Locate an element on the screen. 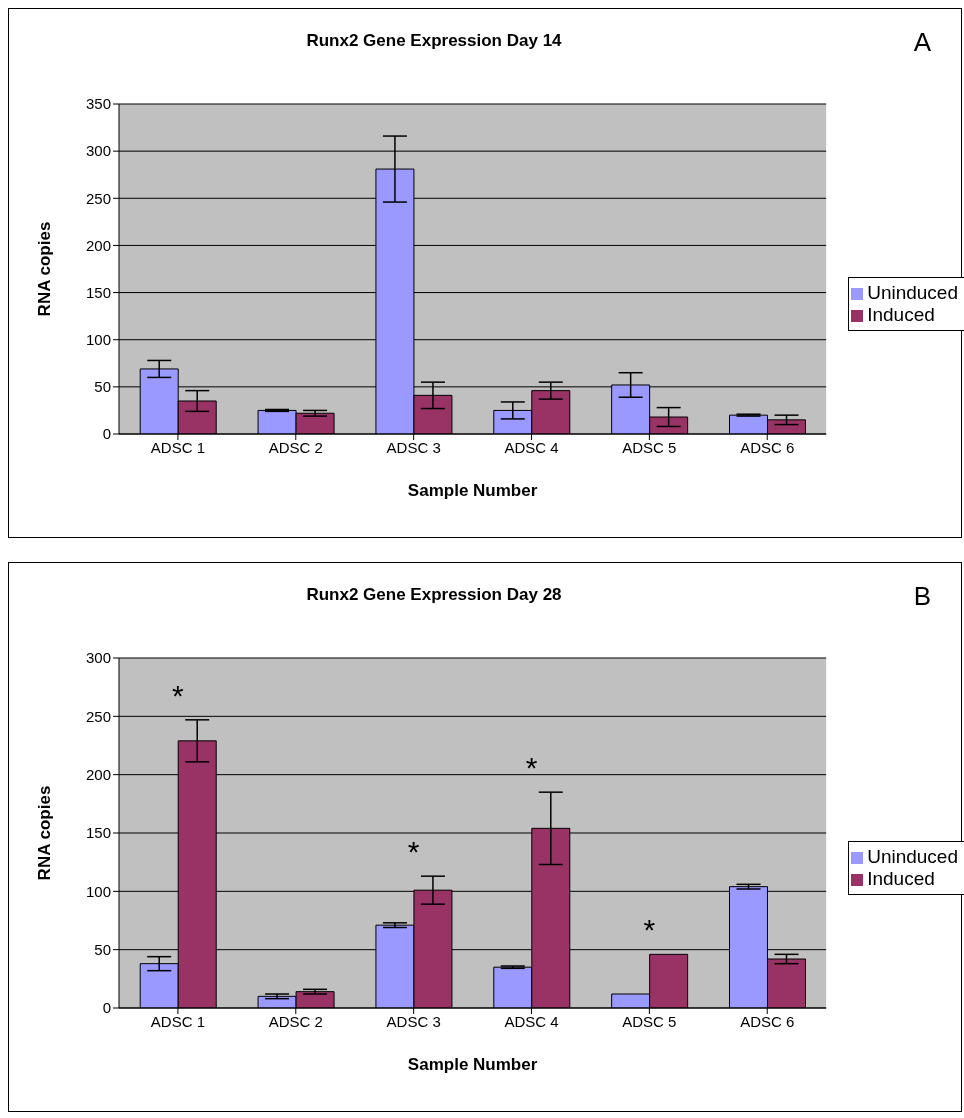 The height and width of the screenshot is (1118, 964). text: B is located at coordinates (922, 596).